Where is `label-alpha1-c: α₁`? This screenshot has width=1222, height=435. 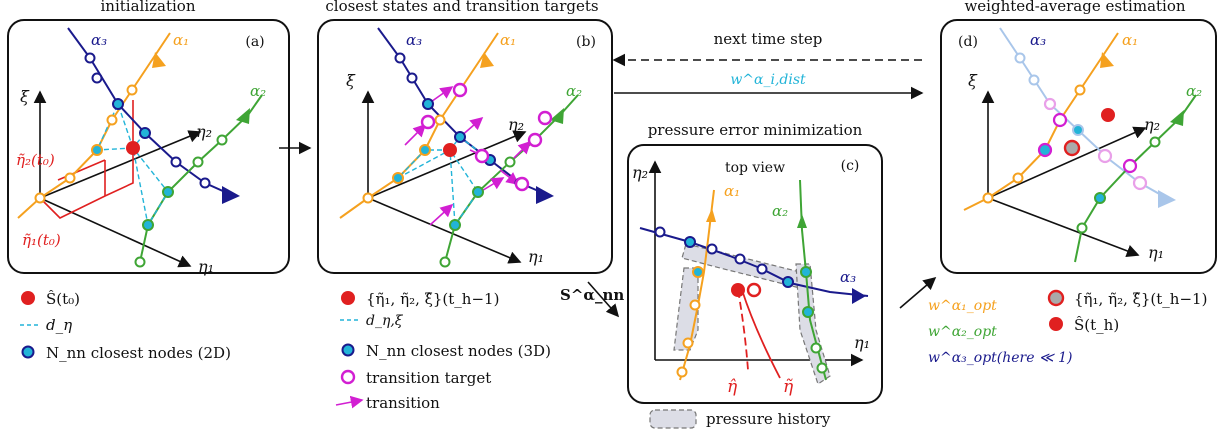
label-alpha1-c: α₁ is located at coordinates (732, 191).